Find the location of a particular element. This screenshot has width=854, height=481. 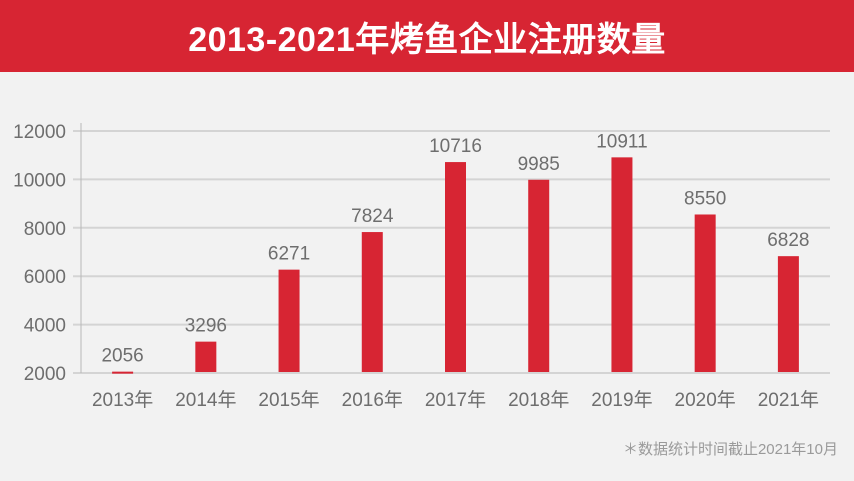

data-source-note: ＊数据统计时间截止2021年10月 is located at coordinates (730, 449).